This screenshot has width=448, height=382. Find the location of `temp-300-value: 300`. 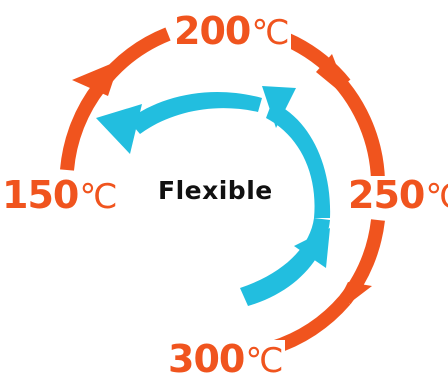

temp-300-value: 300 is located at coordinates (206, 359).